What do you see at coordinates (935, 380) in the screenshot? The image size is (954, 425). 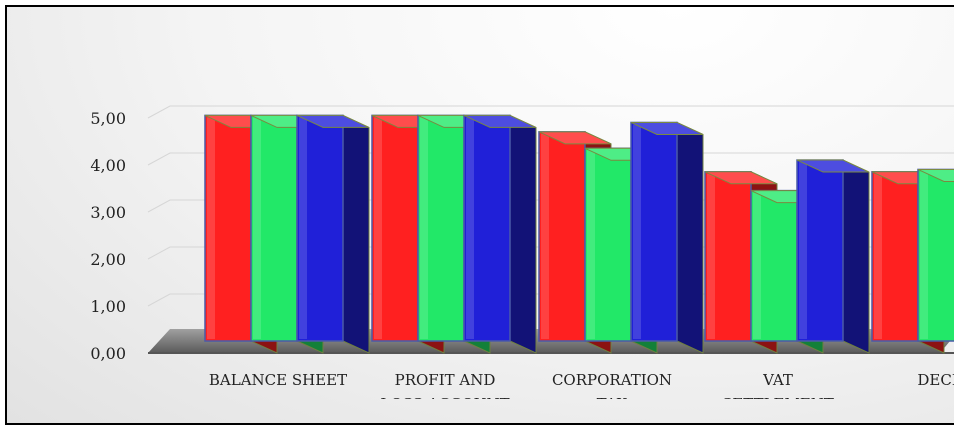 I see `category-label: DECLA` at bounding box center [935, 380].